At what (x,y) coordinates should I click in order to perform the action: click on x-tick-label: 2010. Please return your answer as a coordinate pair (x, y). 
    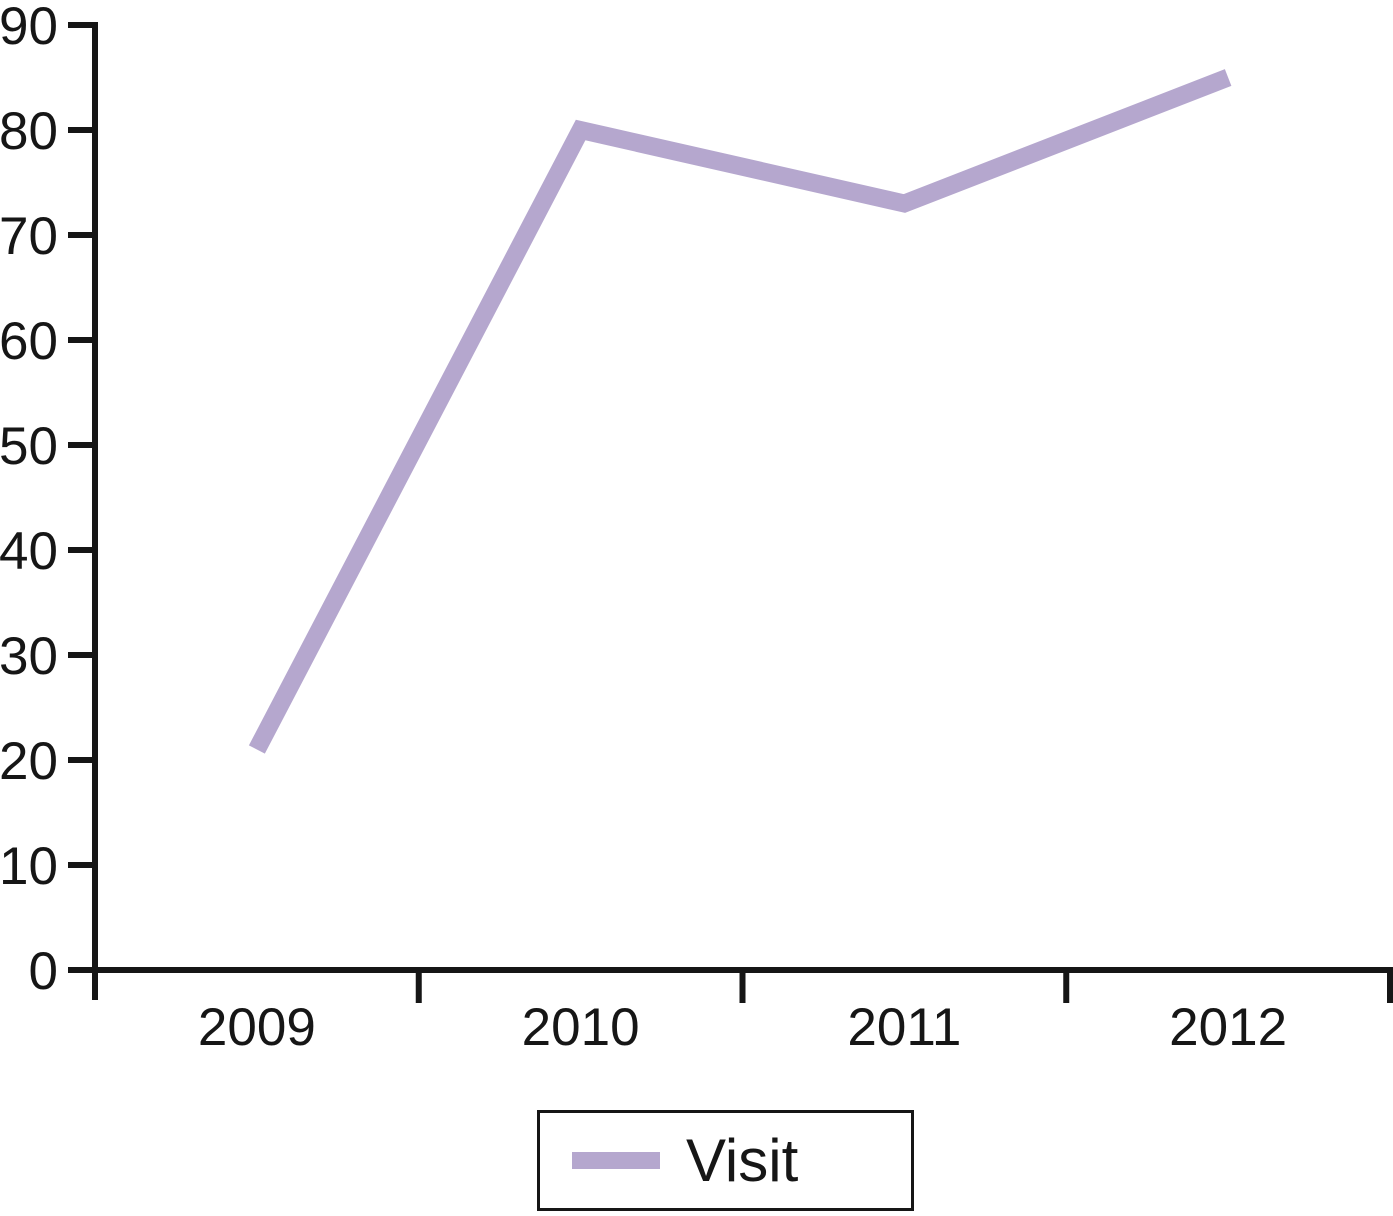
    Looking at the image, I should click on (581, 1027).